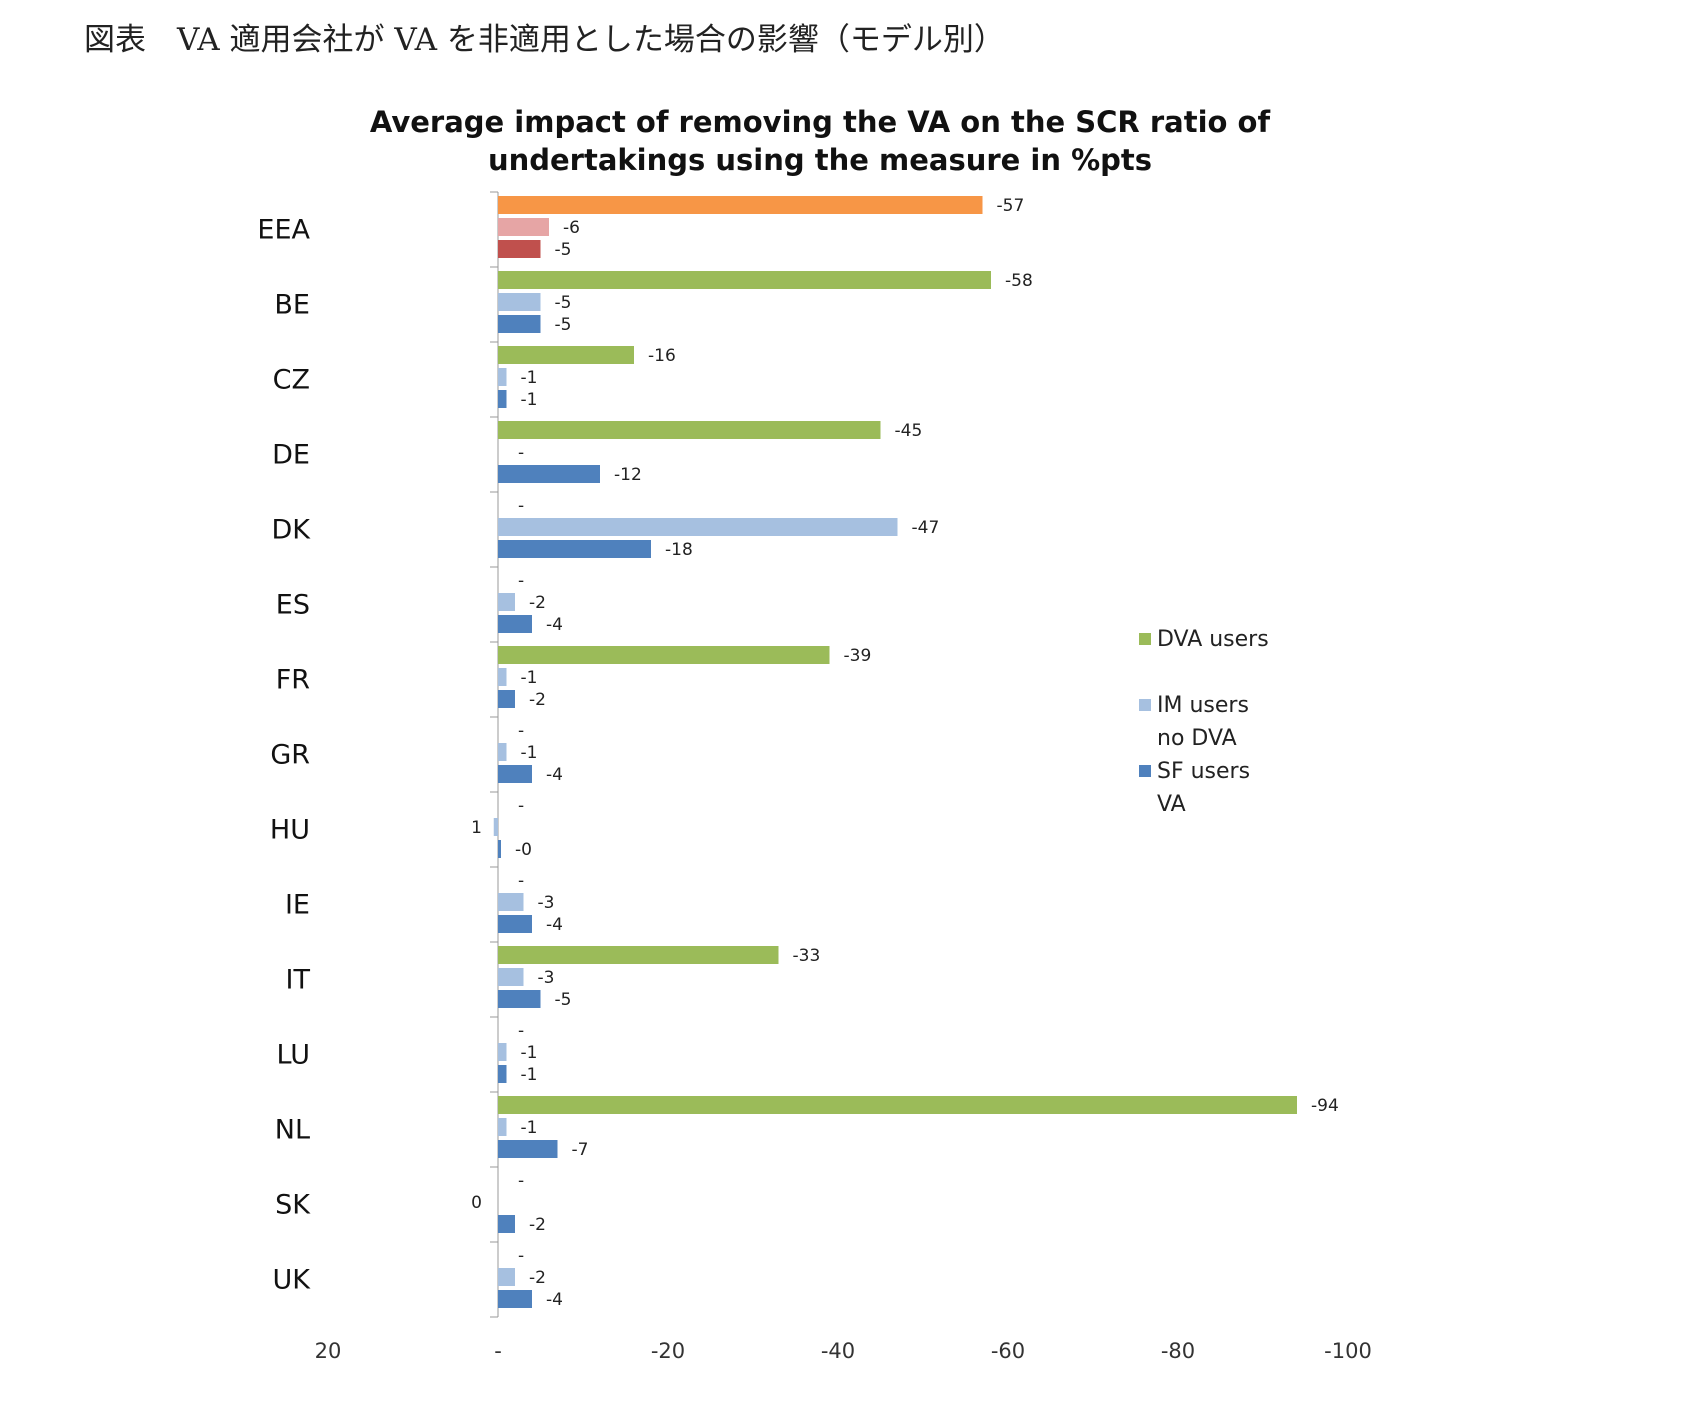 This screenshot has width=1701, height=1406. What do you see at coordinates (820, 160) in the screenshot?
I see `chart-title-line: undertakings using the measure in %pts` at bounding box center [820, 160].